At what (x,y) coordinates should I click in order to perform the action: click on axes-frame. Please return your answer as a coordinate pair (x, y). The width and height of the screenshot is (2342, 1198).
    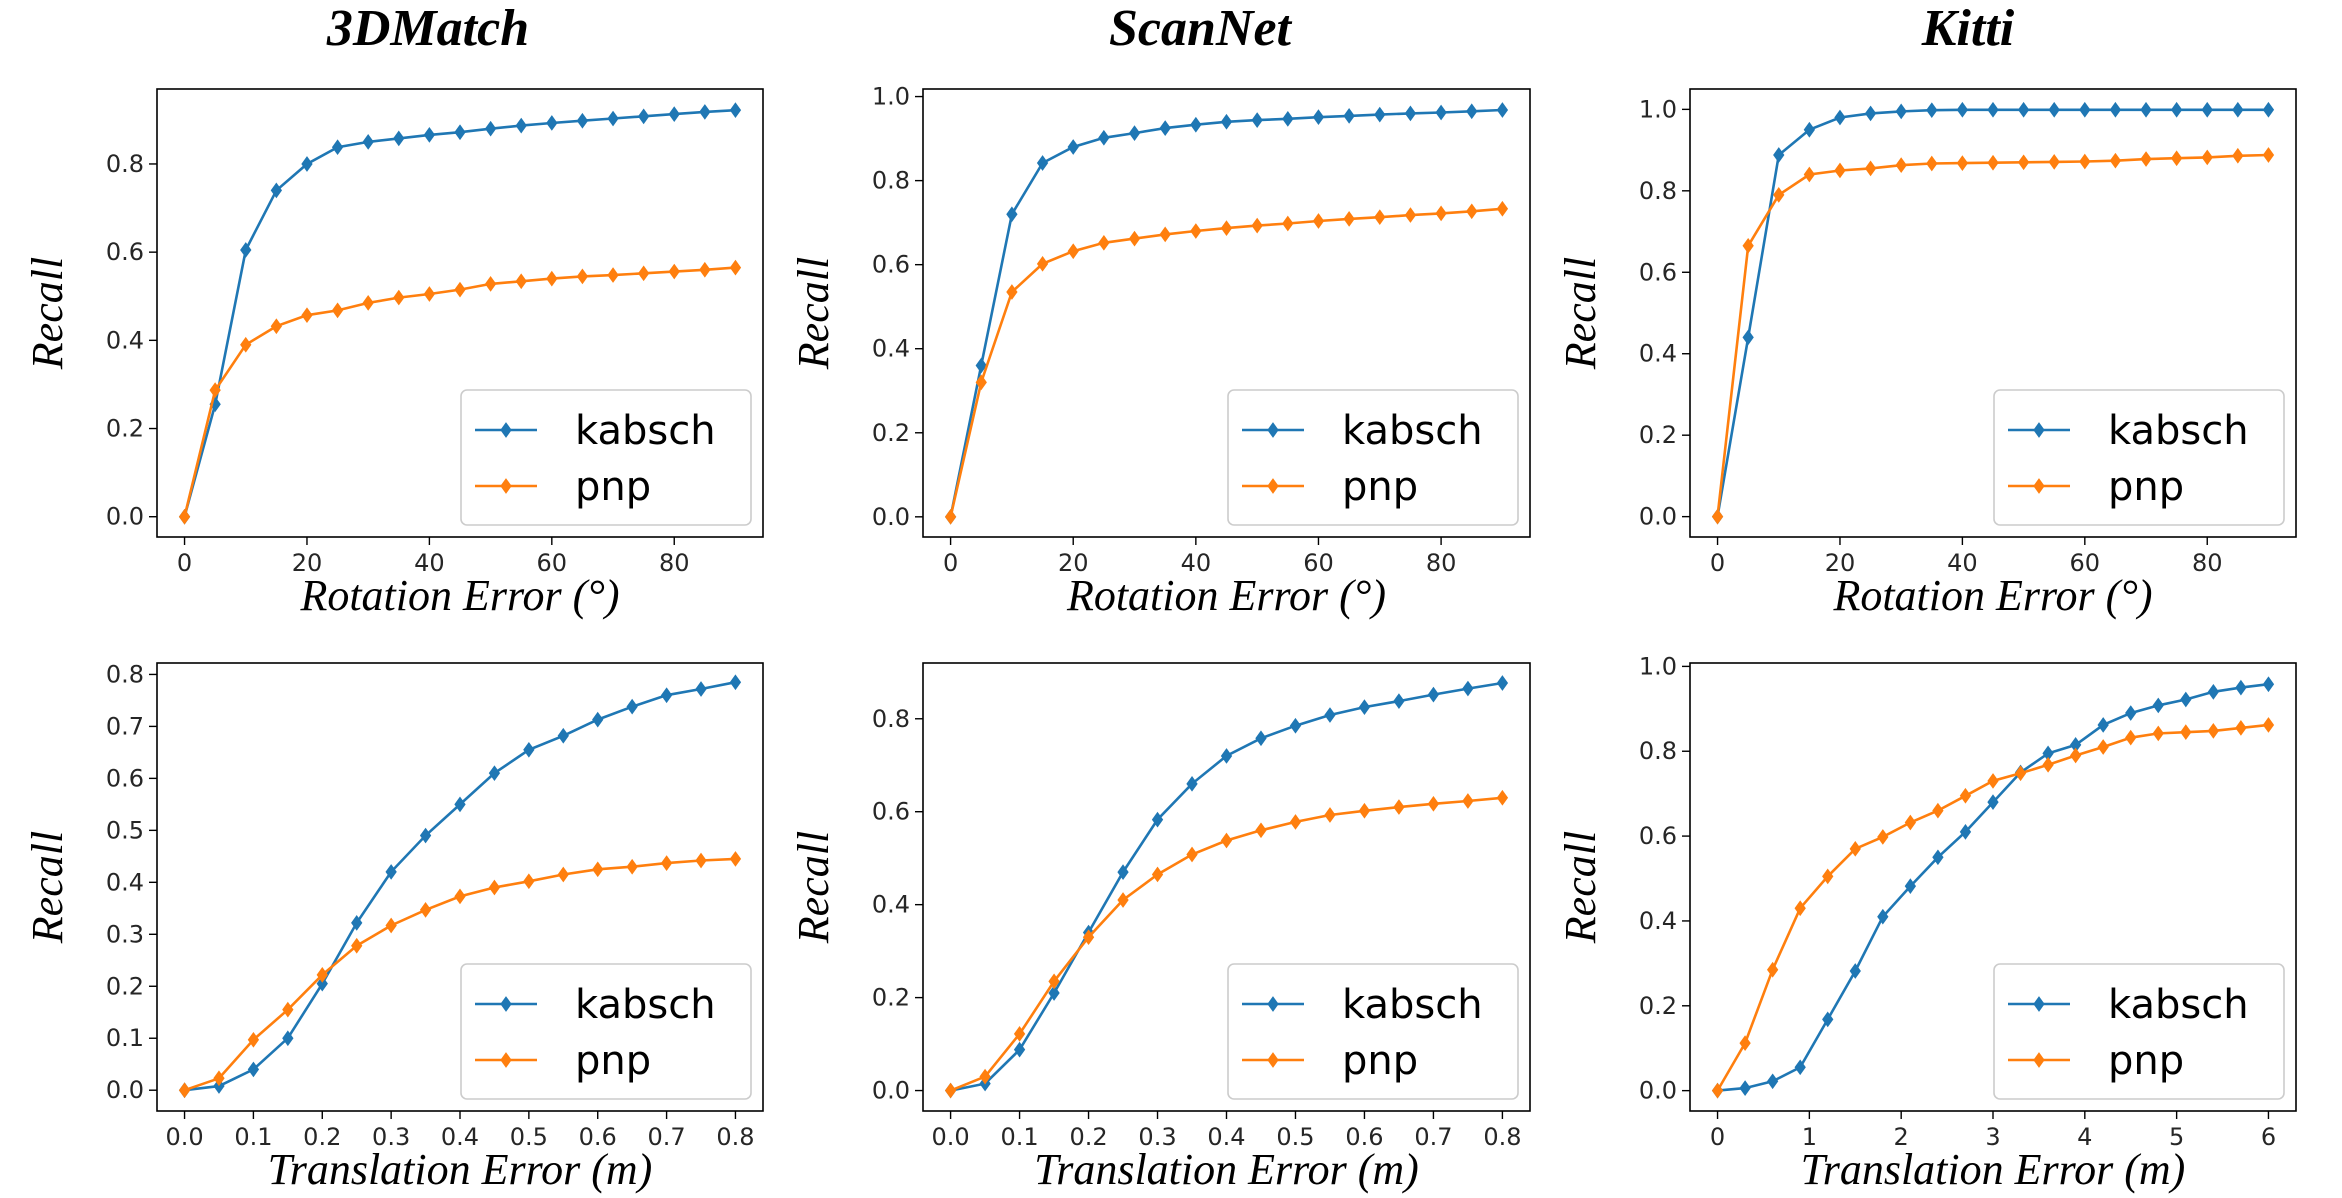
    Looking at the image, I should click on (1226, 313).